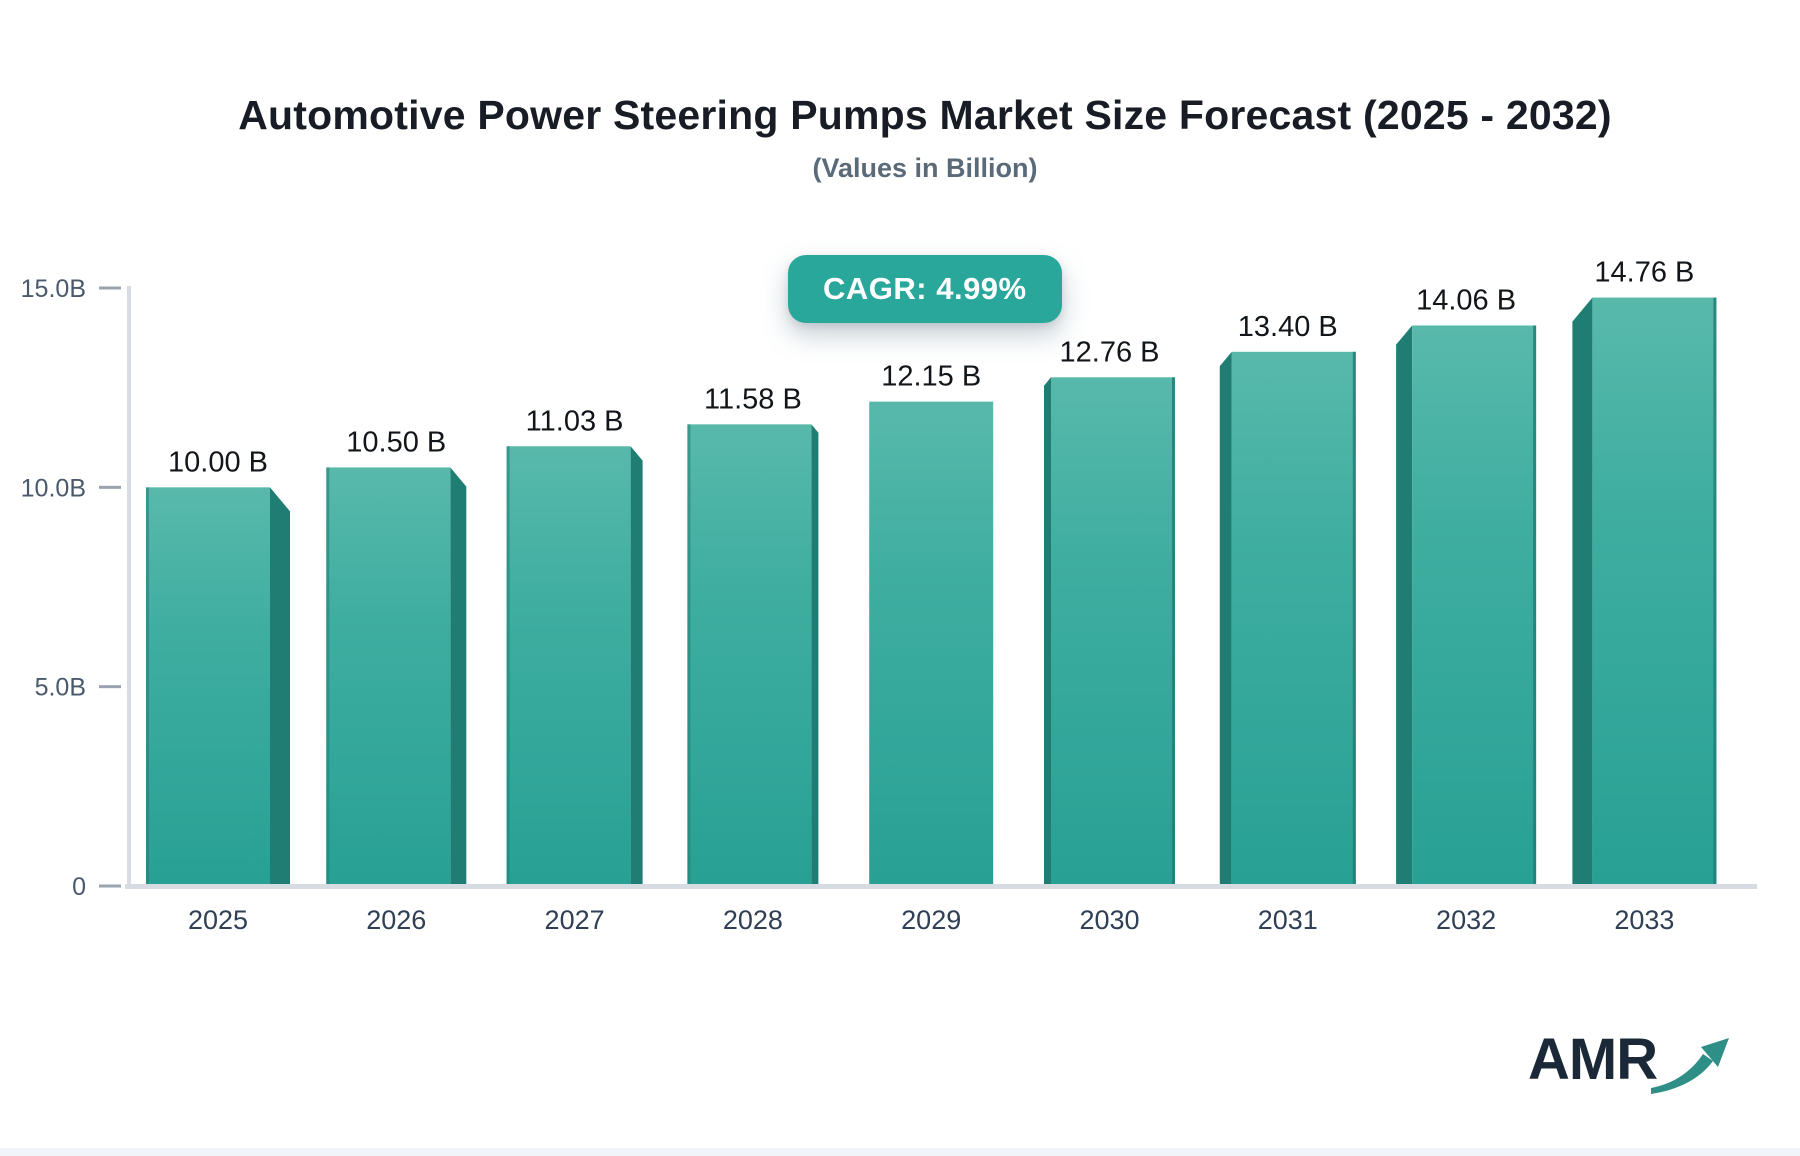 Image resolution: width=1800 pixels, height=1156 pixels. I want to click on x-tick-label-2029: 2029, so click(931, 920).